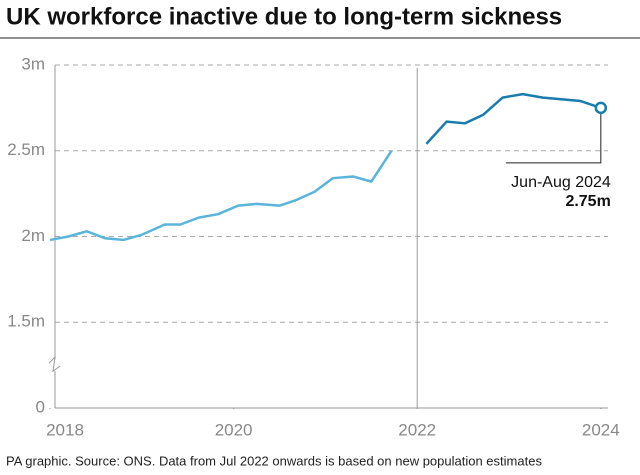  I want to click on marker, so click(601, 108).